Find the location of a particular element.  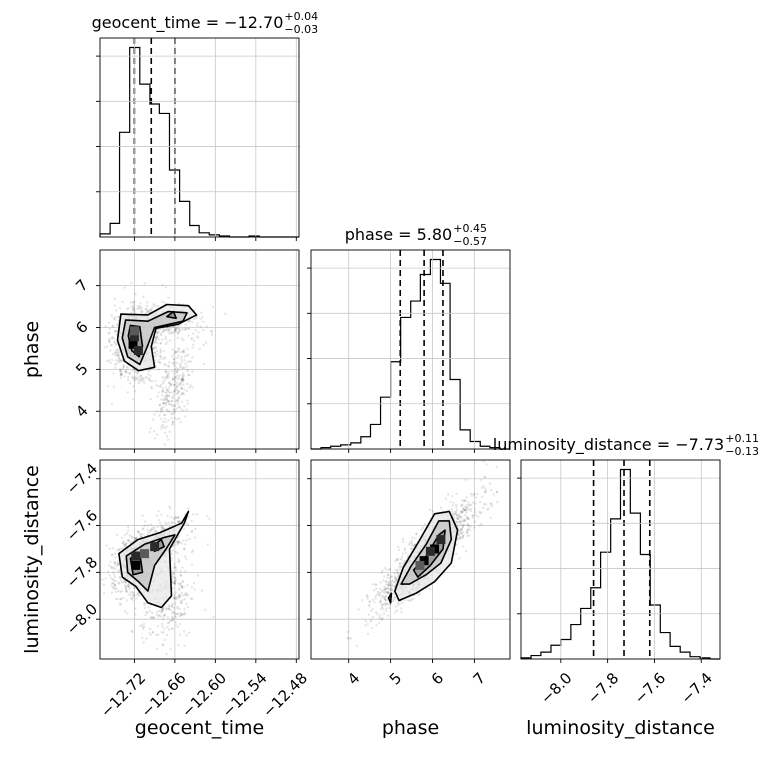

title-minus-error: −0.13 is located at coordinates (742, 451).